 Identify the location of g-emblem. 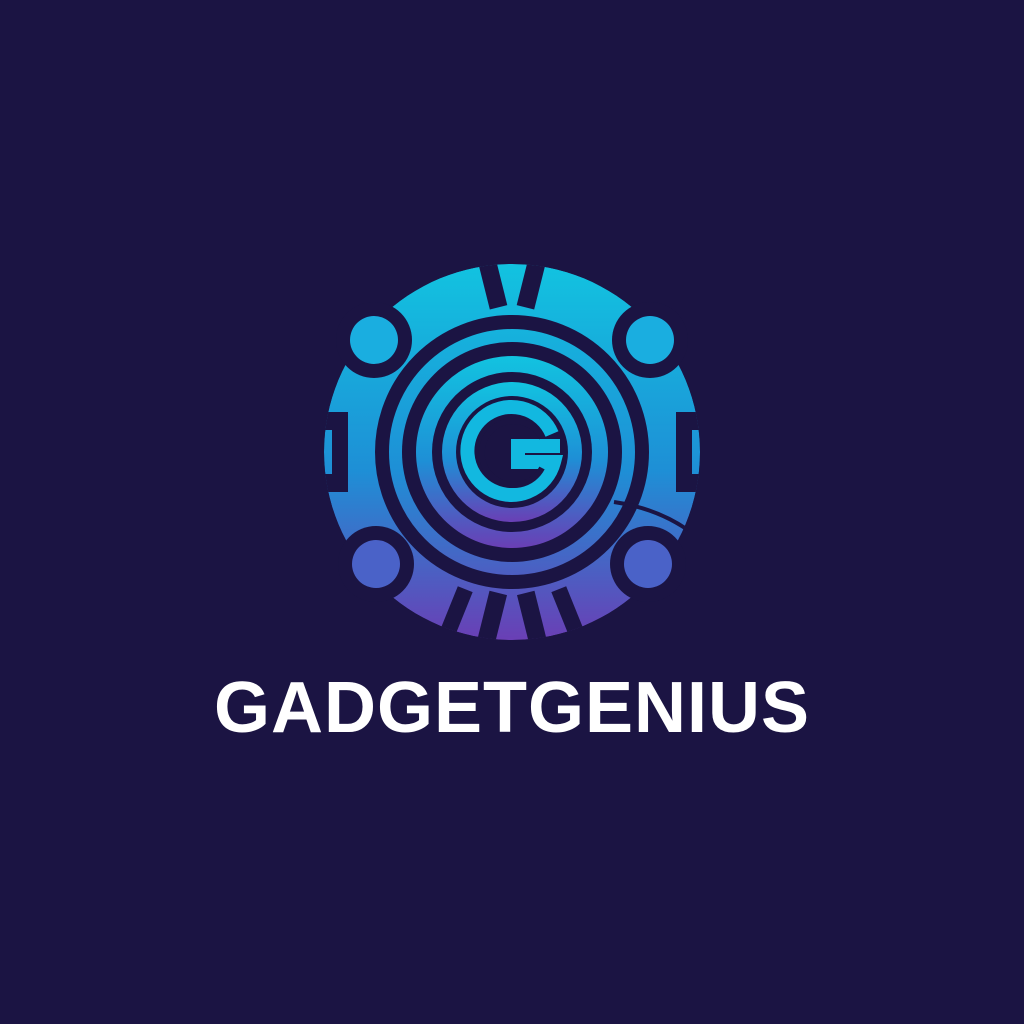
(512, 452).